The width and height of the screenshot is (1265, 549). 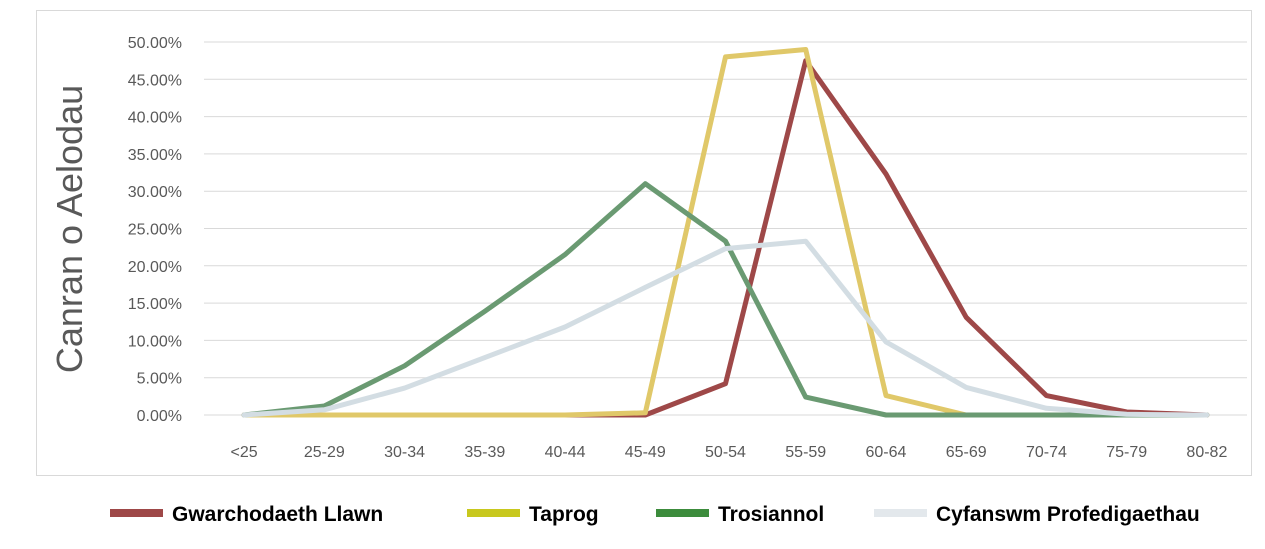 What do you see at coordinates (565, 452) in the screenshot?
I see `x-tick-label: 40-44` at bounding box center [565, 452].